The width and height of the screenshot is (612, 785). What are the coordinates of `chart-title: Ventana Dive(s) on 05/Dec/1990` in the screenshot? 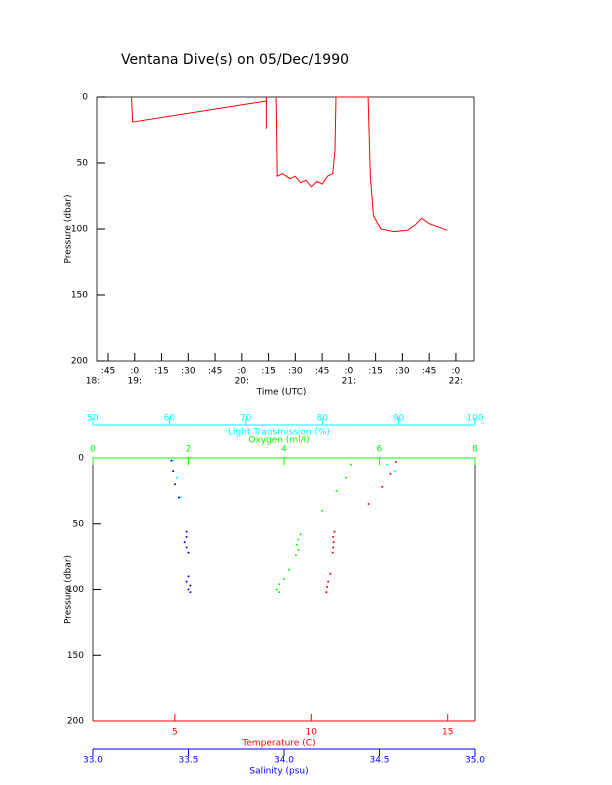 It's located at (235, 60).